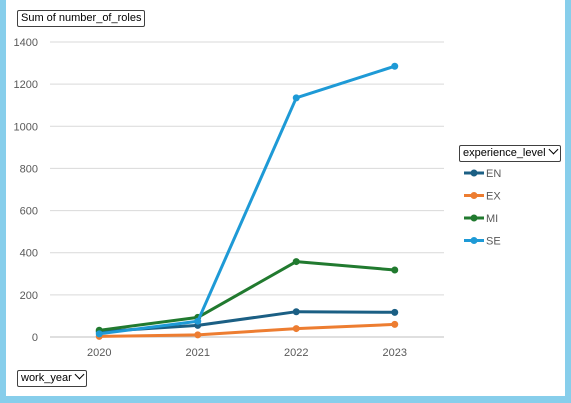  I want to click on y-tick-label: 800, so click(29, 169).